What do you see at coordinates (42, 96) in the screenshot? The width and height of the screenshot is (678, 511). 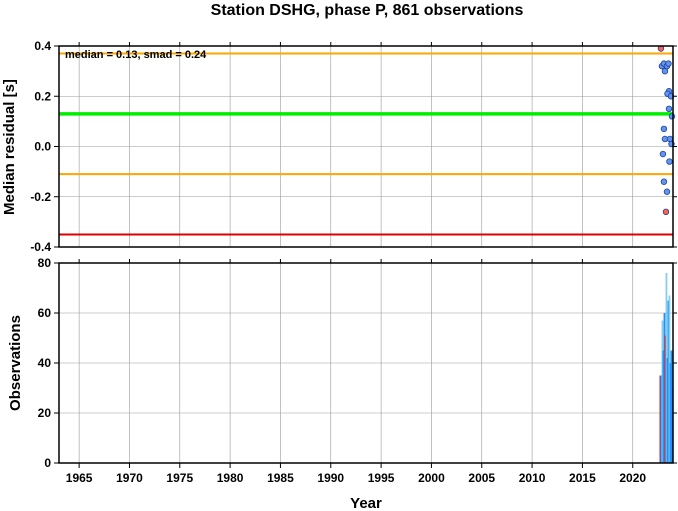 I see `residual-y-tick-label: 0.2` at bounding box center [42, 96].